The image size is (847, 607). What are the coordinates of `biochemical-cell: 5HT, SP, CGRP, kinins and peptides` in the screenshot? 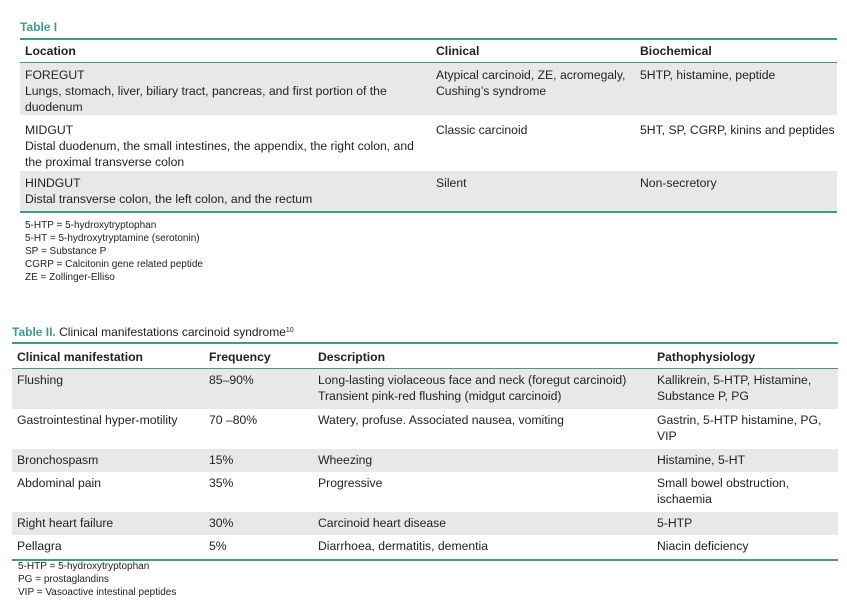 It's located at (737, 130).